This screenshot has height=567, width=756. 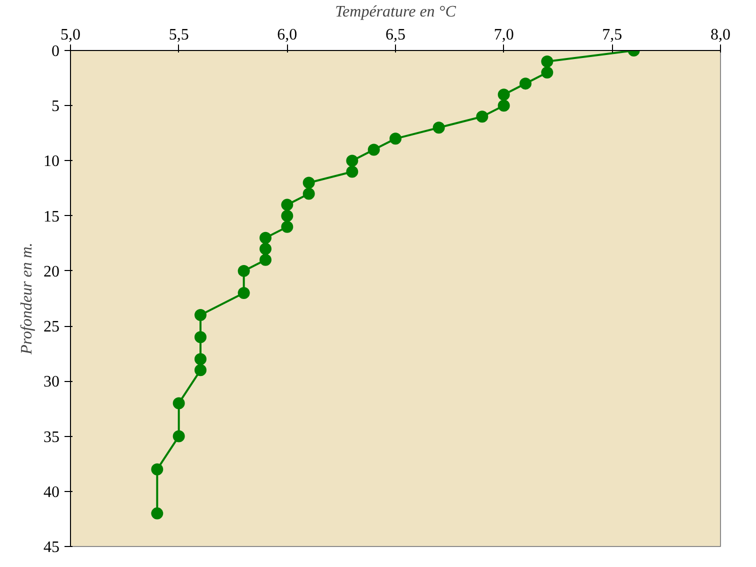 I want to click on x-axis-title: Température en °C, so click(x=395, y=12).